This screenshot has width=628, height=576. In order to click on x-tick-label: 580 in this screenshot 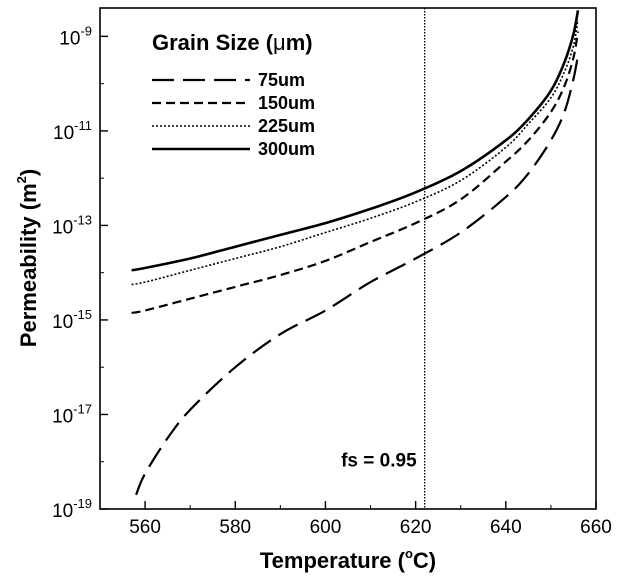, I will do `click(235, 527)`.